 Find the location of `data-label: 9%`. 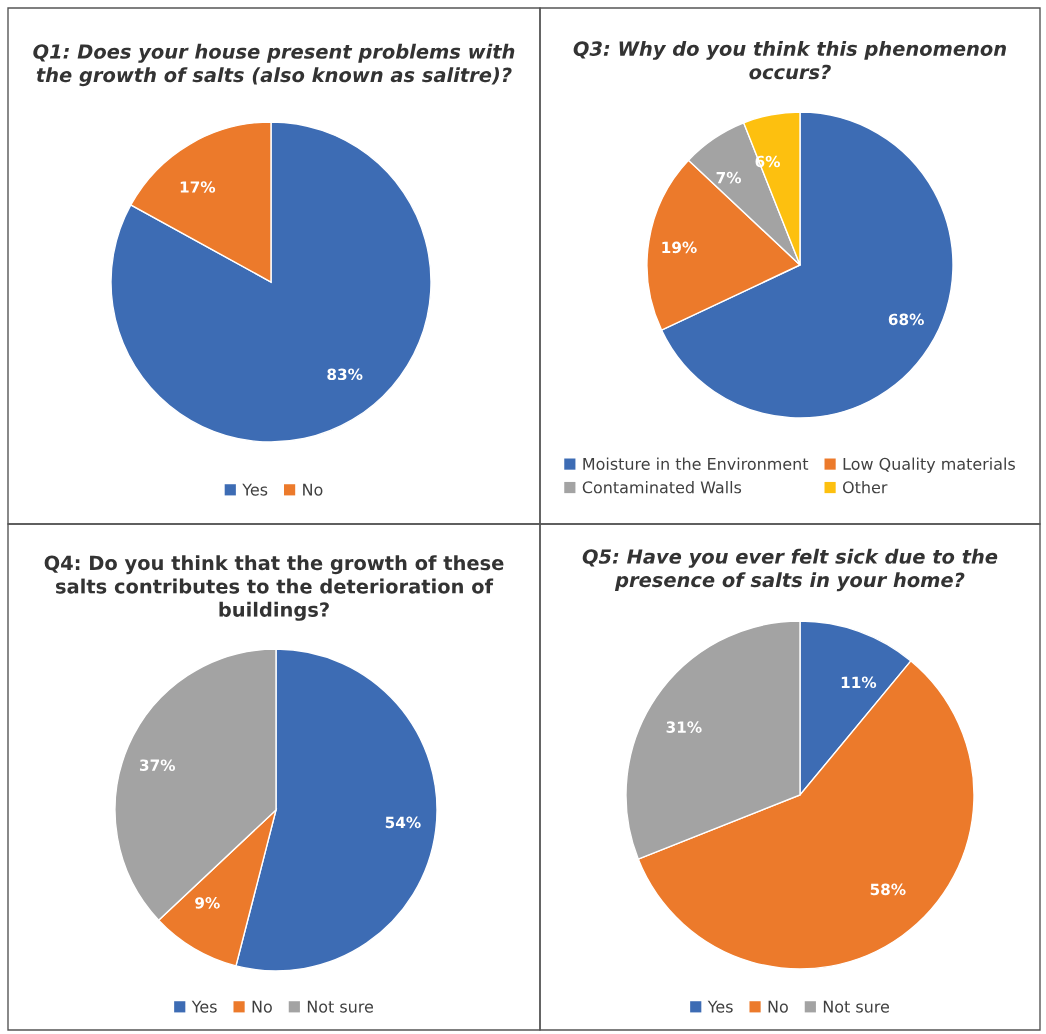

data-label: 9% is located at coordinates (207, 903).